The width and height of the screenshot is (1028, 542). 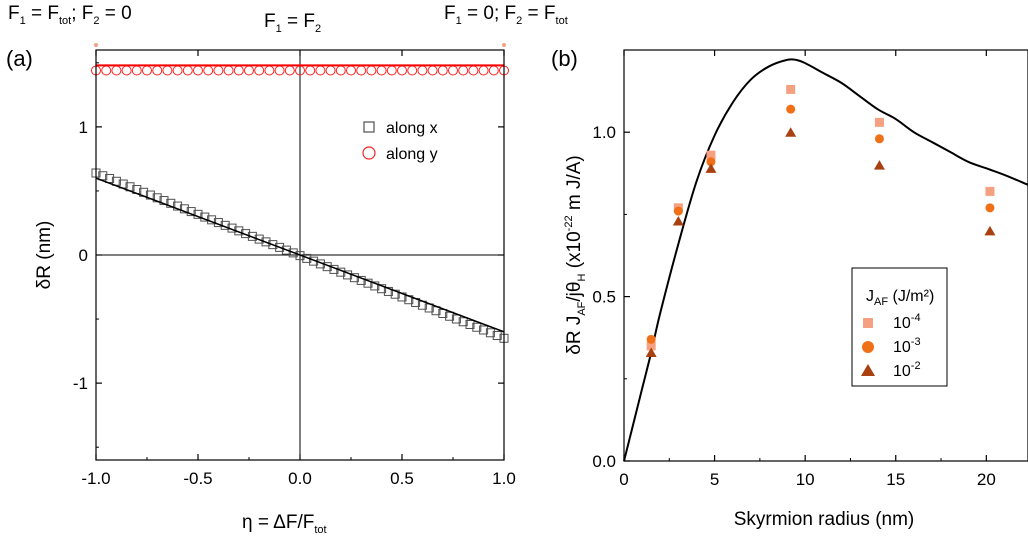 What do you see at coordinates (604, 461) in the screenshot?
I see `y-tick-label: 0.0` at bounding box center [604, 461].